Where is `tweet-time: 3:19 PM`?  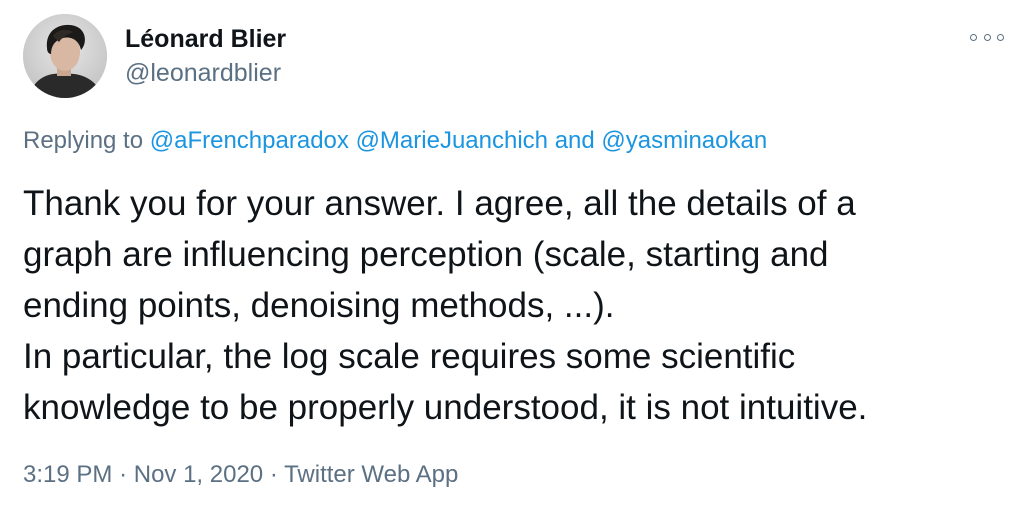 tweet-time: 3:19 PM is located at coordinates (68, 474).